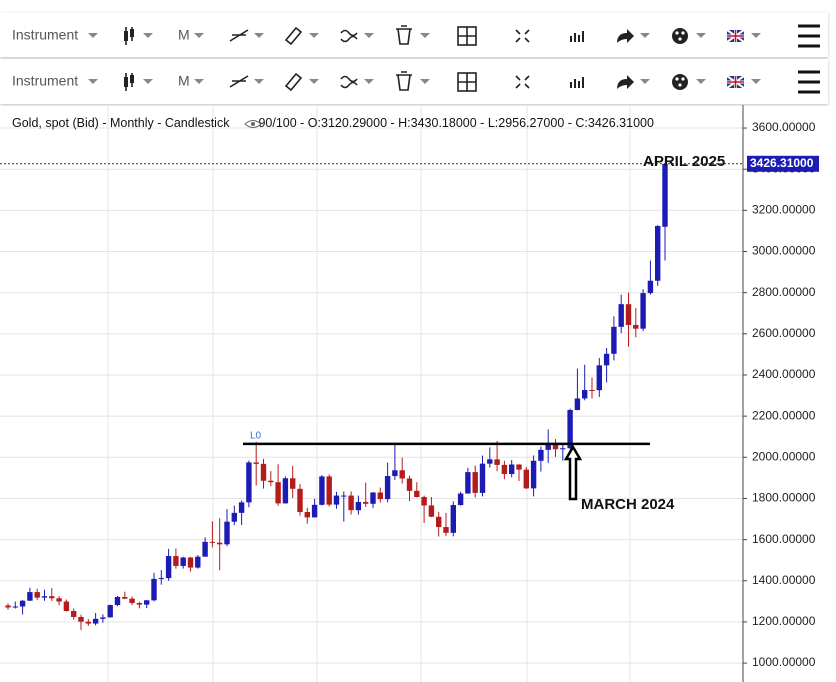 Image resolution: width=836 pixels, height=682 pixels. What do you see at coordinates (526, 123) in the screenshot?
I see `ohlc-label: L:2956.27000` at bounding box center [526, 123].